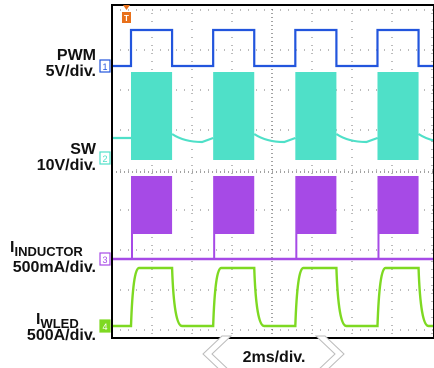  Describe the element at coordinates (126, 18) in the screenshot. I see `trigger-marker-label: T` at that location.